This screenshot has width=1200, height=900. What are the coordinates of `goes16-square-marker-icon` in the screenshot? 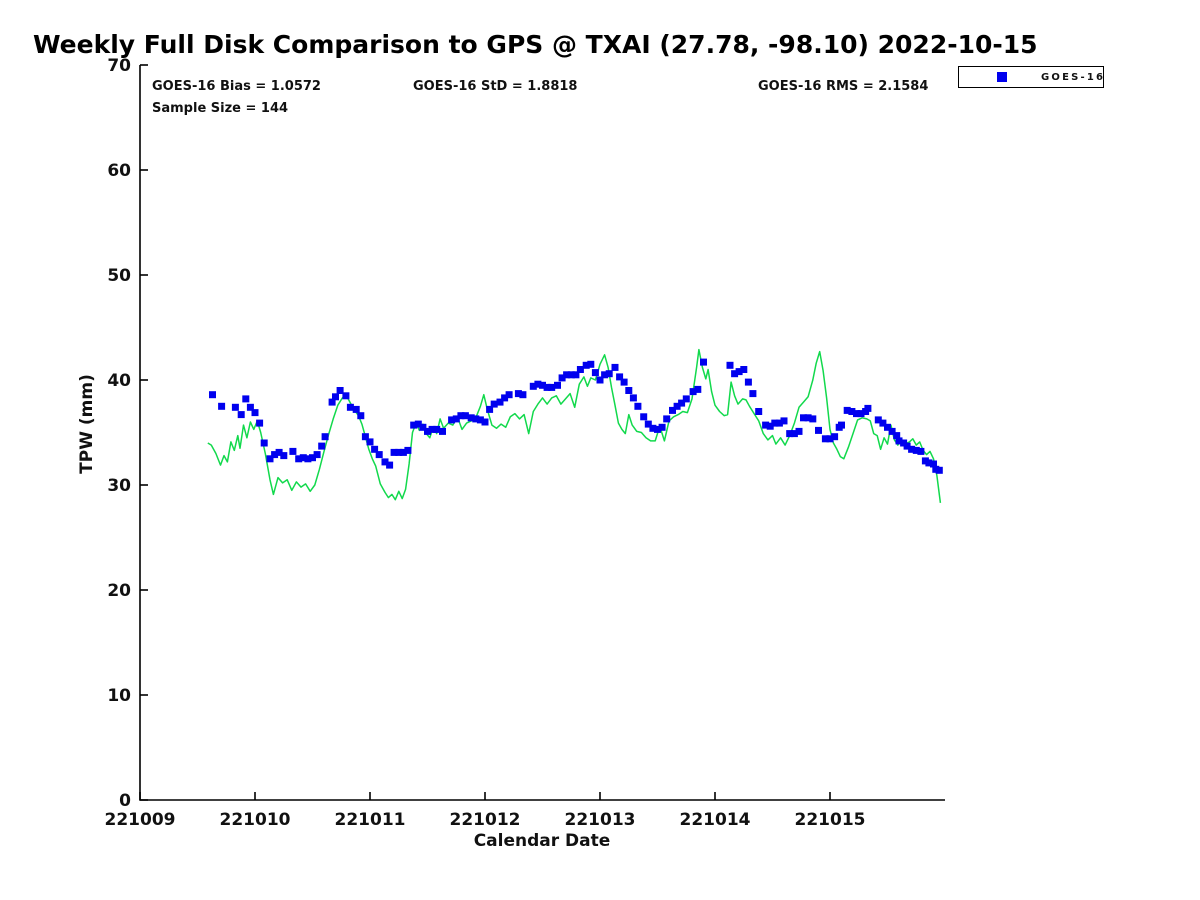 It's located at (1002, 77).